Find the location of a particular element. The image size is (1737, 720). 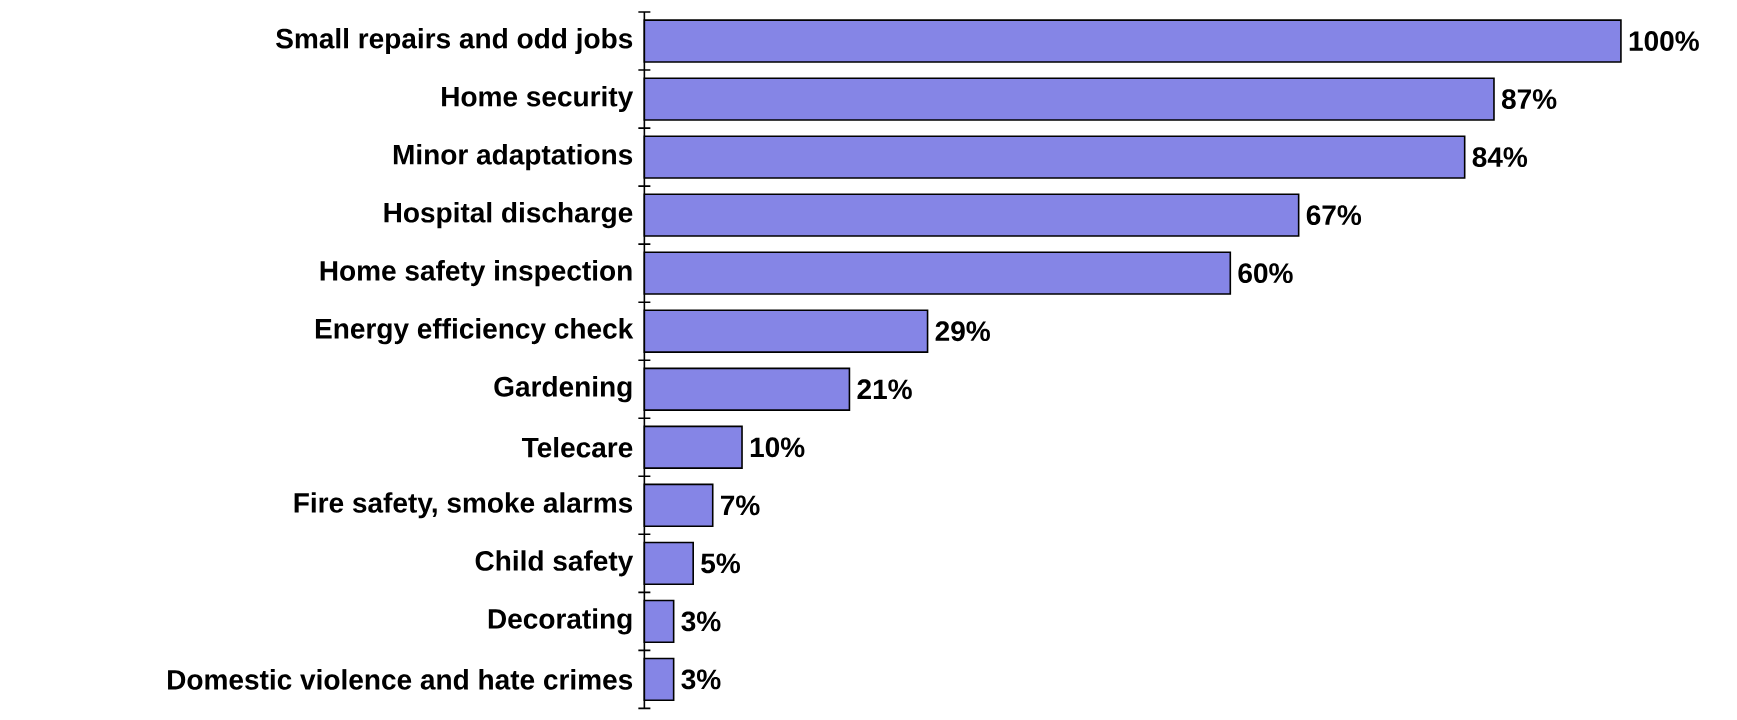

data-label: 100% is located at coordinates (1664, 40).